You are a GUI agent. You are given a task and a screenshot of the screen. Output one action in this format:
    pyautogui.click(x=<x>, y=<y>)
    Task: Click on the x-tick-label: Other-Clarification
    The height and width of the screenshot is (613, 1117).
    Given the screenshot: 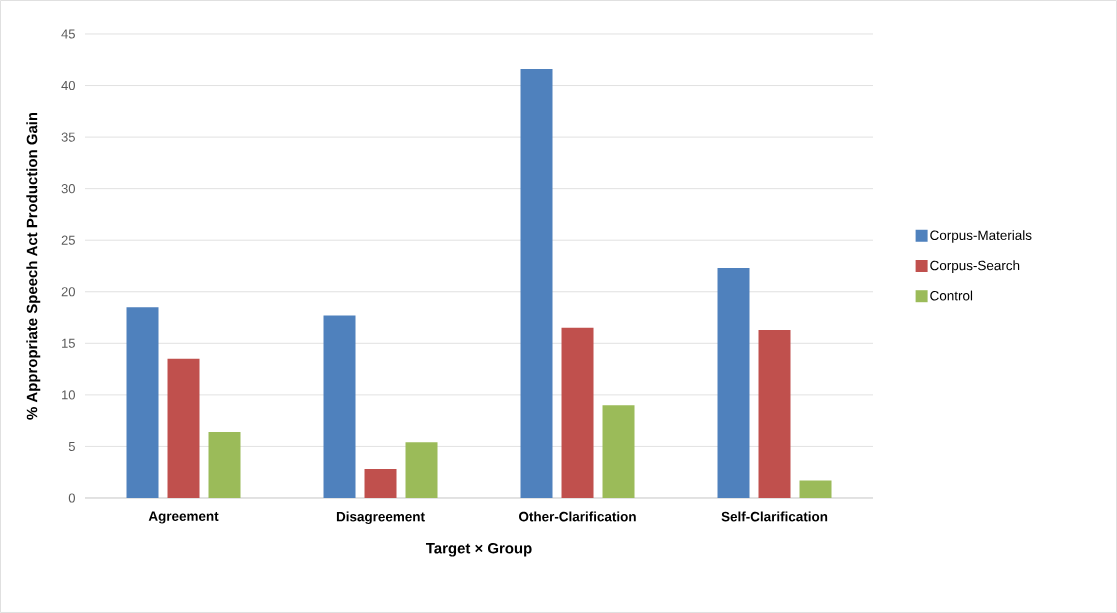 What is the action you would take?
    pyautogui.click(x=577, y=516)
    